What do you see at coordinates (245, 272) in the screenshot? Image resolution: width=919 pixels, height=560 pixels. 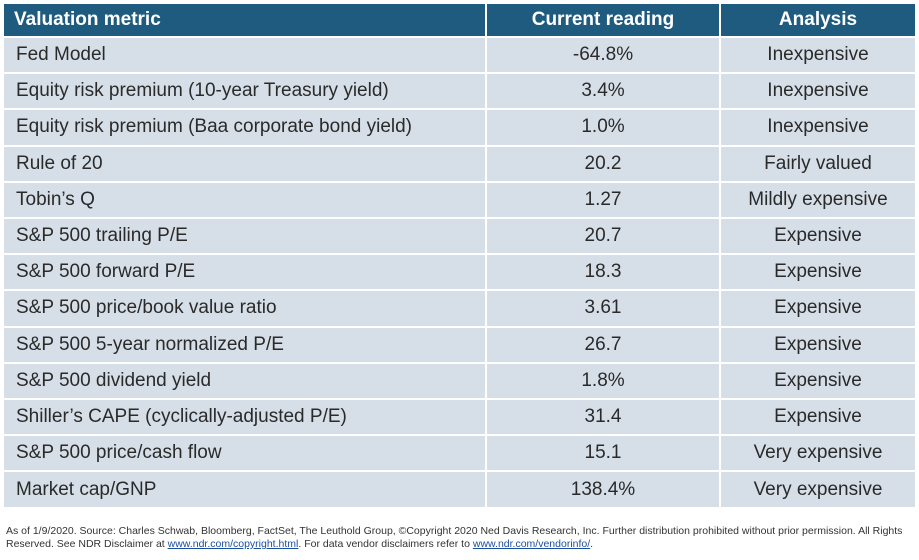 I see `metric-cell: S&P 500 forward P/E` at bounding box center [245, 272].